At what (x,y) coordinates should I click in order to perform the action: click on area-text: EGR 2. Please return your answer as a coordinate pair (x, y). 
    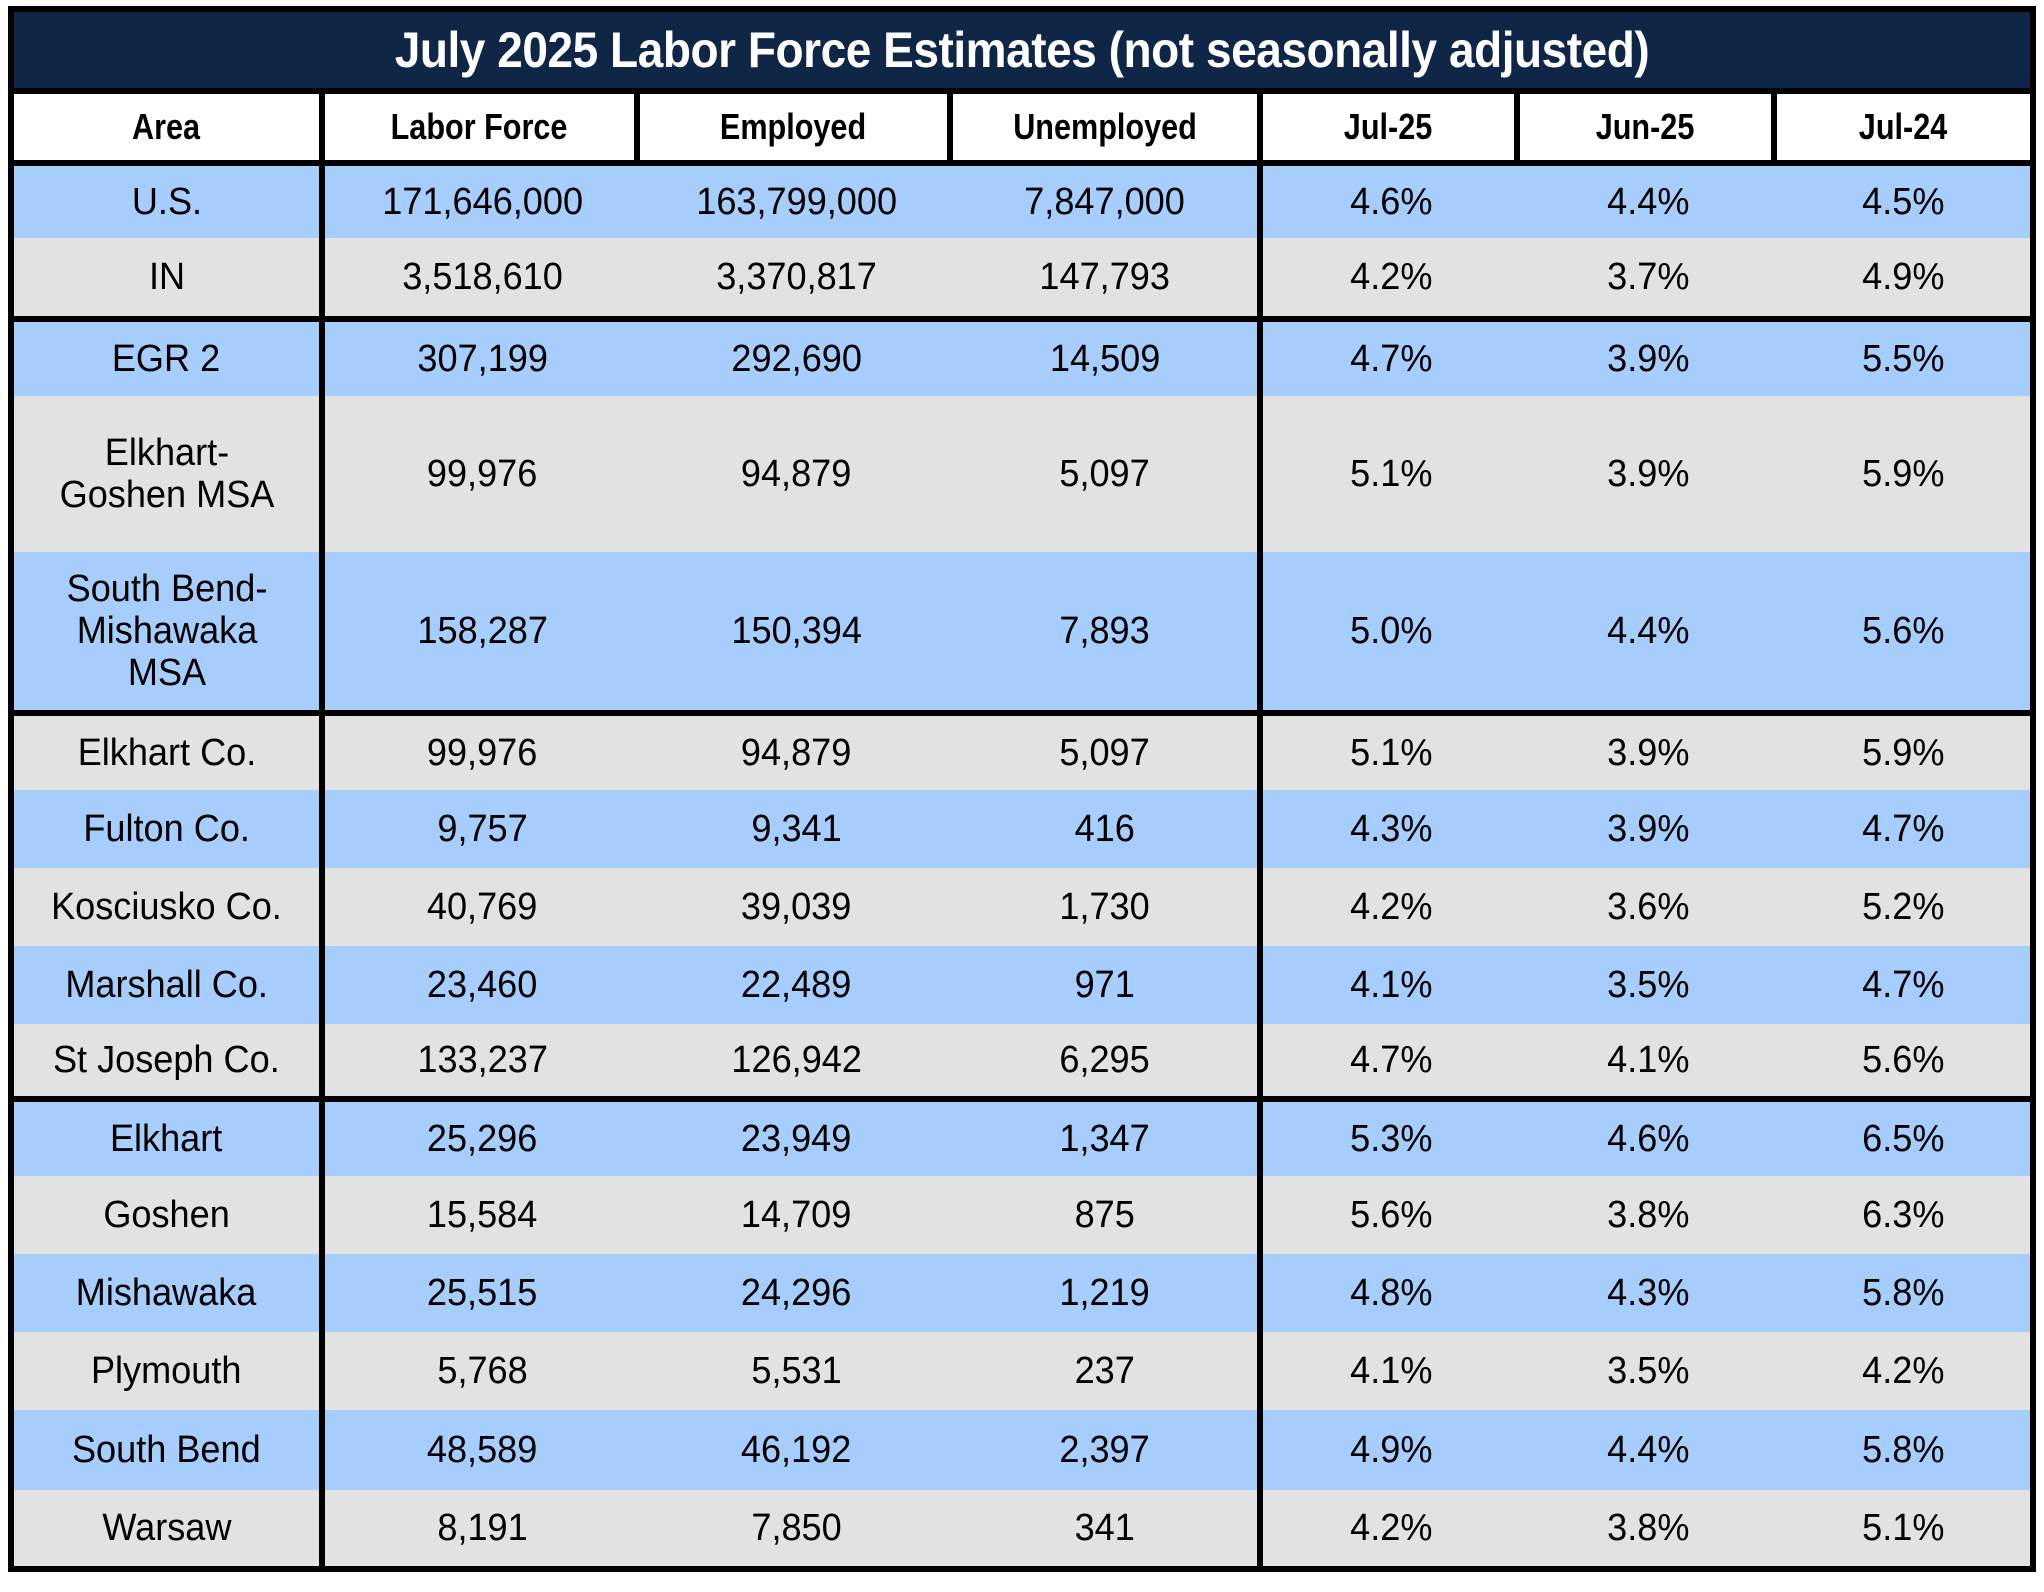
    Looking at the image, I should click on (166, 359).